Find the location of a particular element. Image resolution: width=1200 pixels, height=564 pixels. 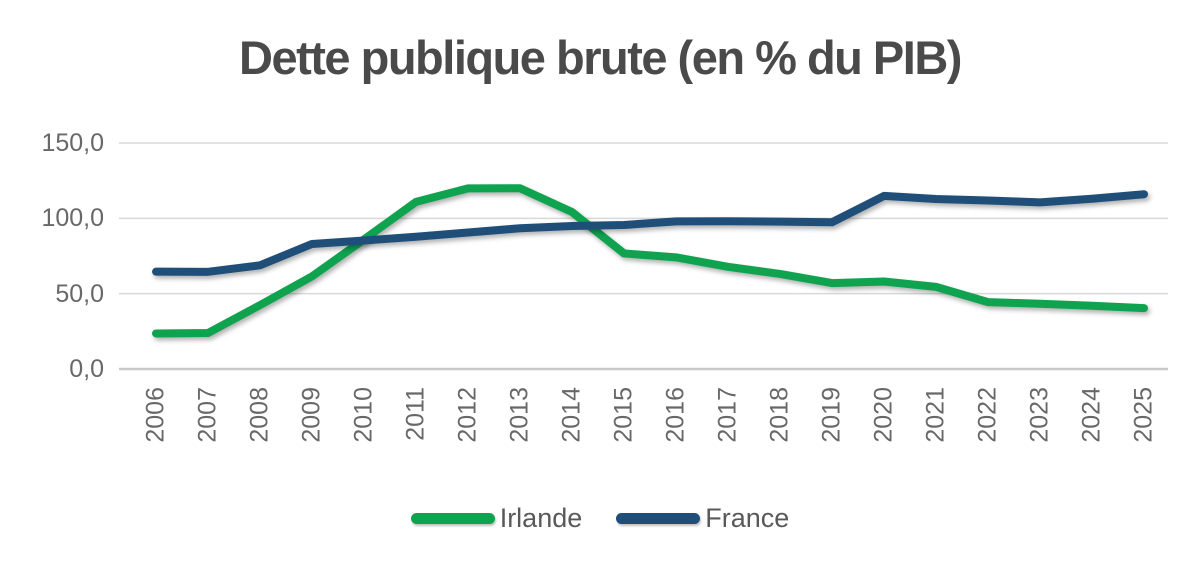

x-tick-label: 2021 is located at coordinates (935, 415).